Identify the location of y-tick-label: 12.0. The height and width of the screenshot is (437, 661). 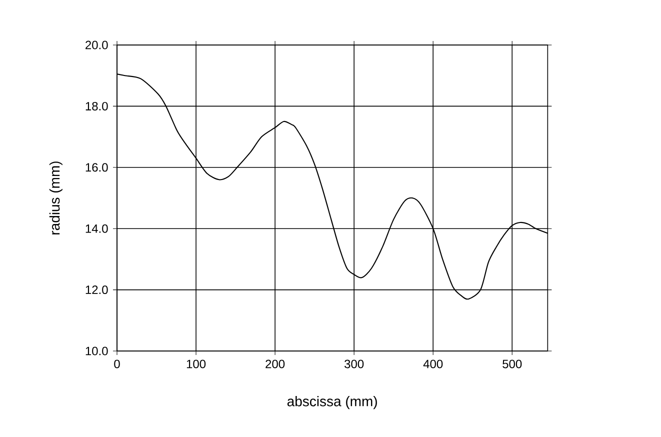
(97, 290).